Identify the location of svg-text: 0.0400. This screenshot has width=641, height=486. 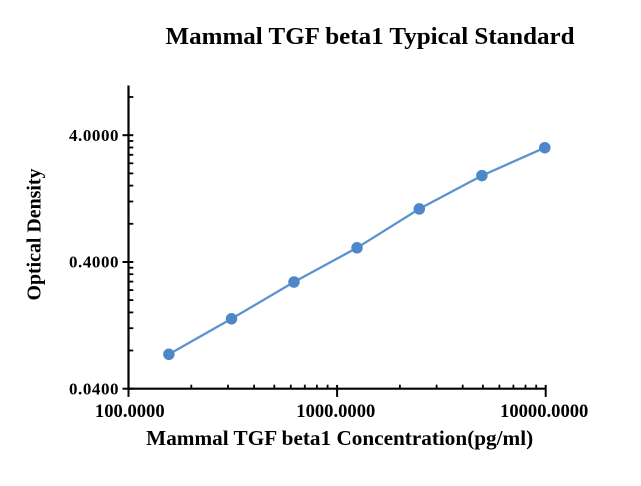
(94, 388).